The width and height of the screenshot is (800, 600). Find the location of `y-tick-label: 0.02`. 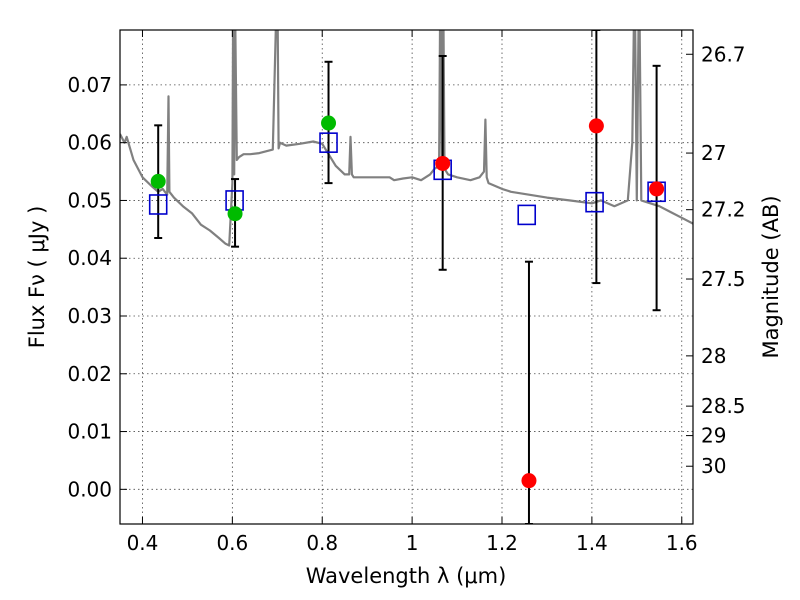

y-tick-label: 0.02 is located at coordinates (89, 374).